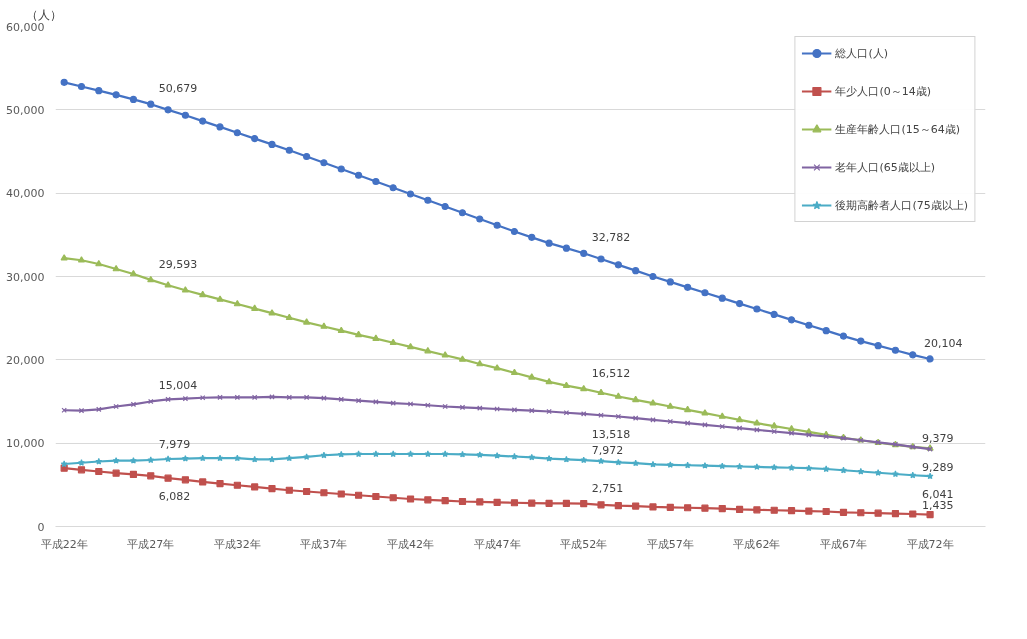  What do you see at coordinates (41, 527) in the screenshot?
I see `y-tick-label: 0` at bounding box center [41, 527].